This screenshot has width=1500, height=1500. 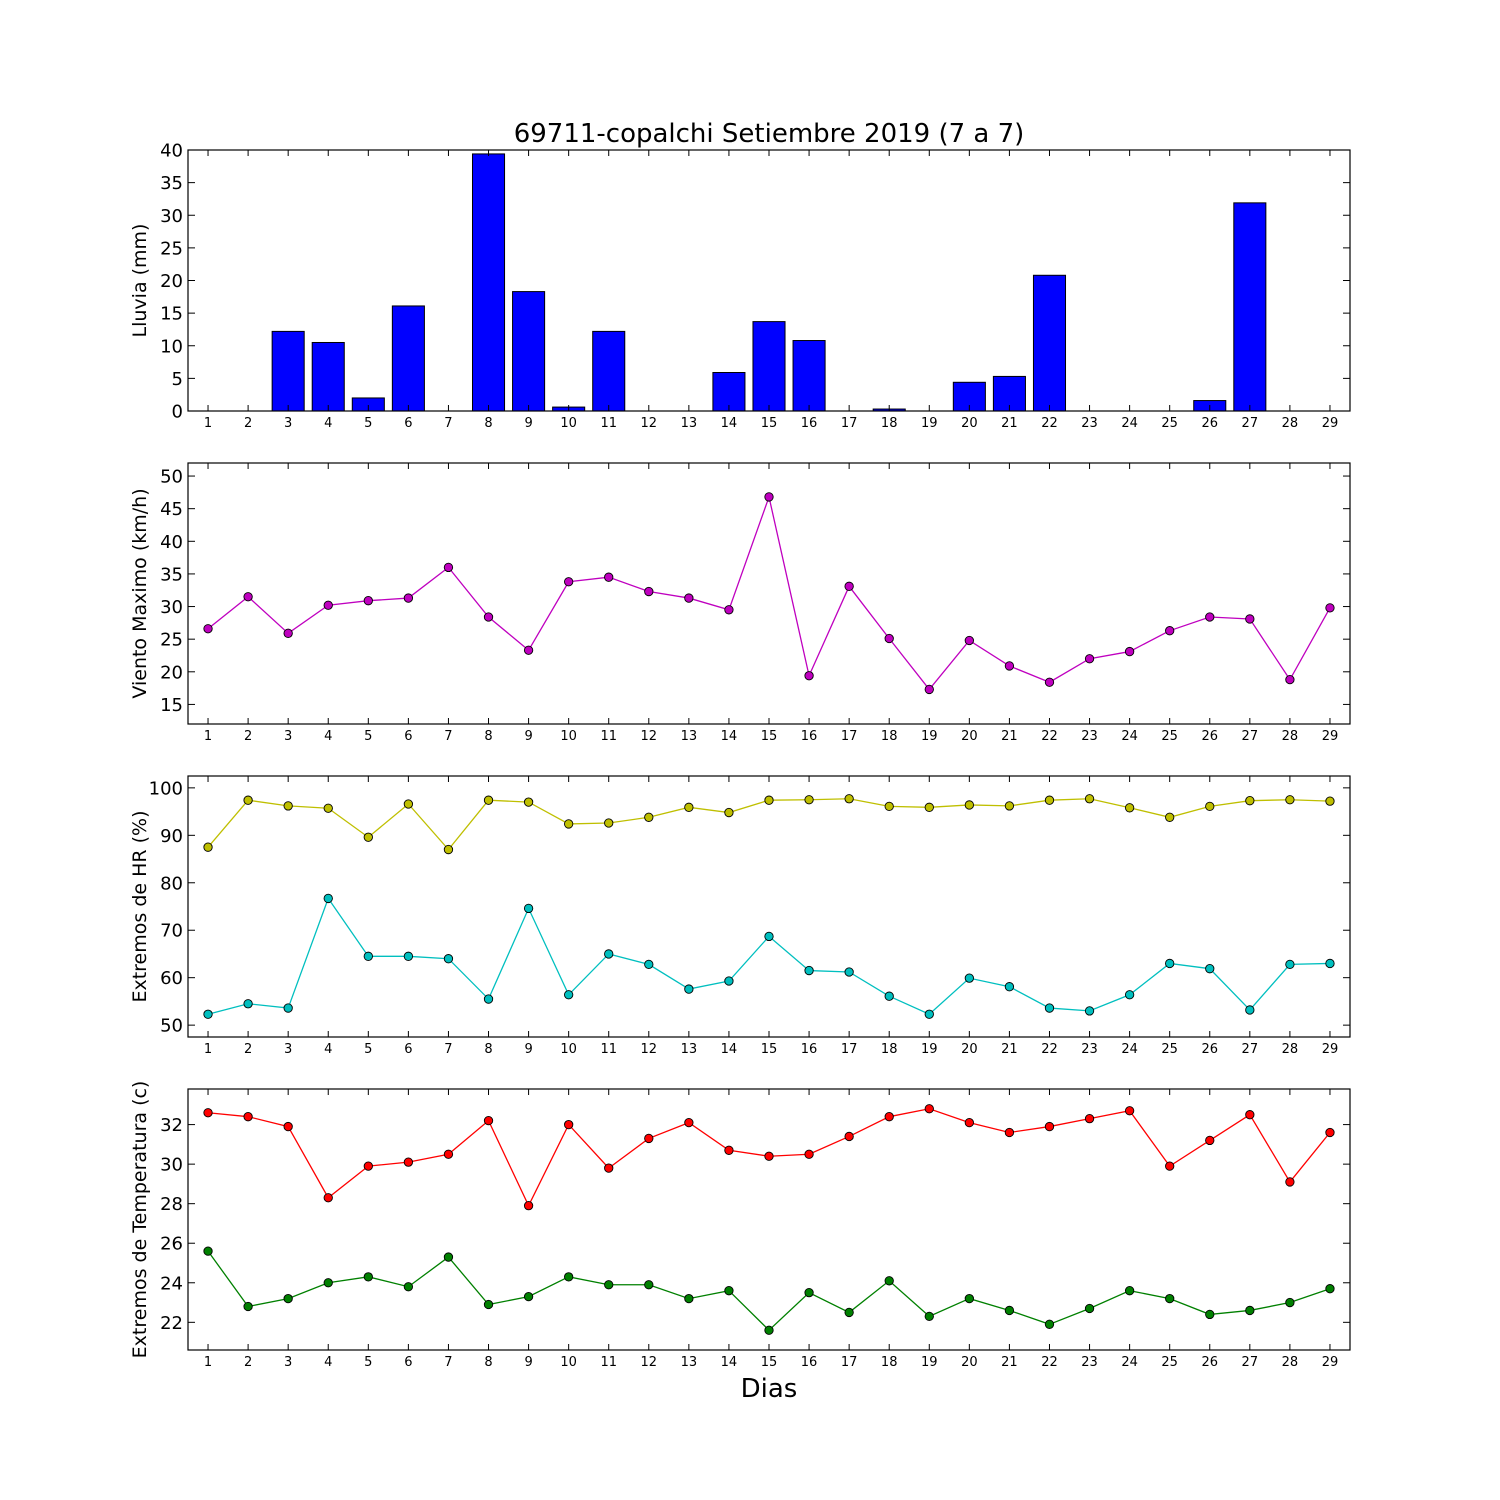 I want to click on rain-xtick-label-4: 4, so click(x=328, y=423).